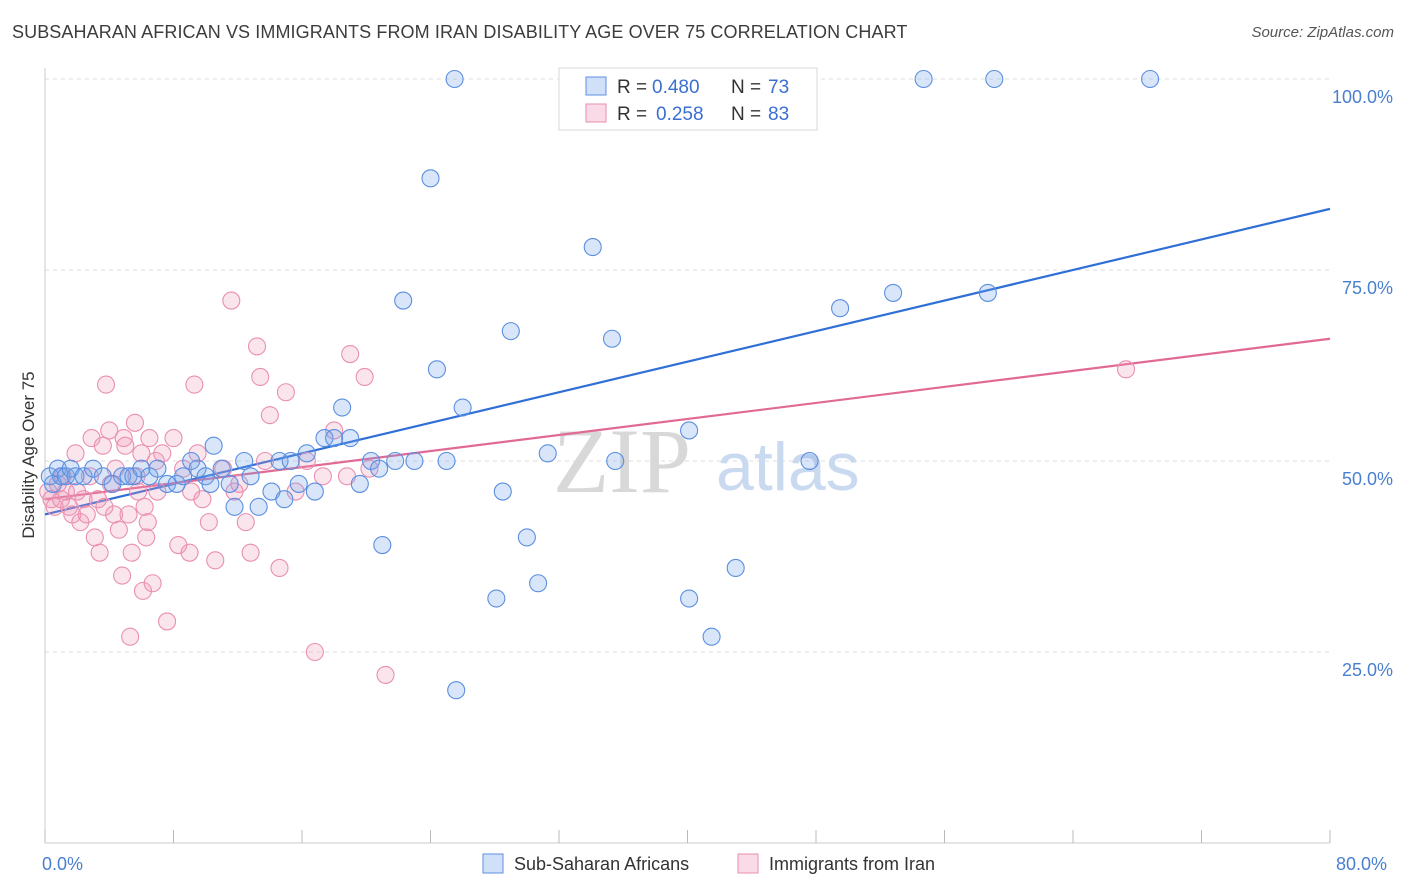 Image resolution: width=1406 pixels, height=892 pixels. What do you see at coordinates (1367, 670) in the screenshot?
I see `y-tick-label-0: 25.0%` at bounding box center [1367, 670].